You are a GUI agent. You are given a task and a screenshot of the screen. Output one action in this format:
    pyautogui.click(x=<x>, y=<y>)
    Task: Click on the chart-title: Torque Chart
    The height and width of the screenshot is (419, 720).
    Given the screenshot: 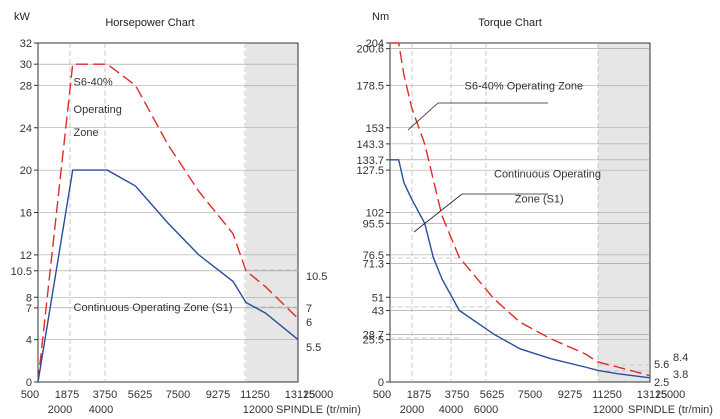 What is the action you would take?
    pyautogui.click(x=510, y=23)
    